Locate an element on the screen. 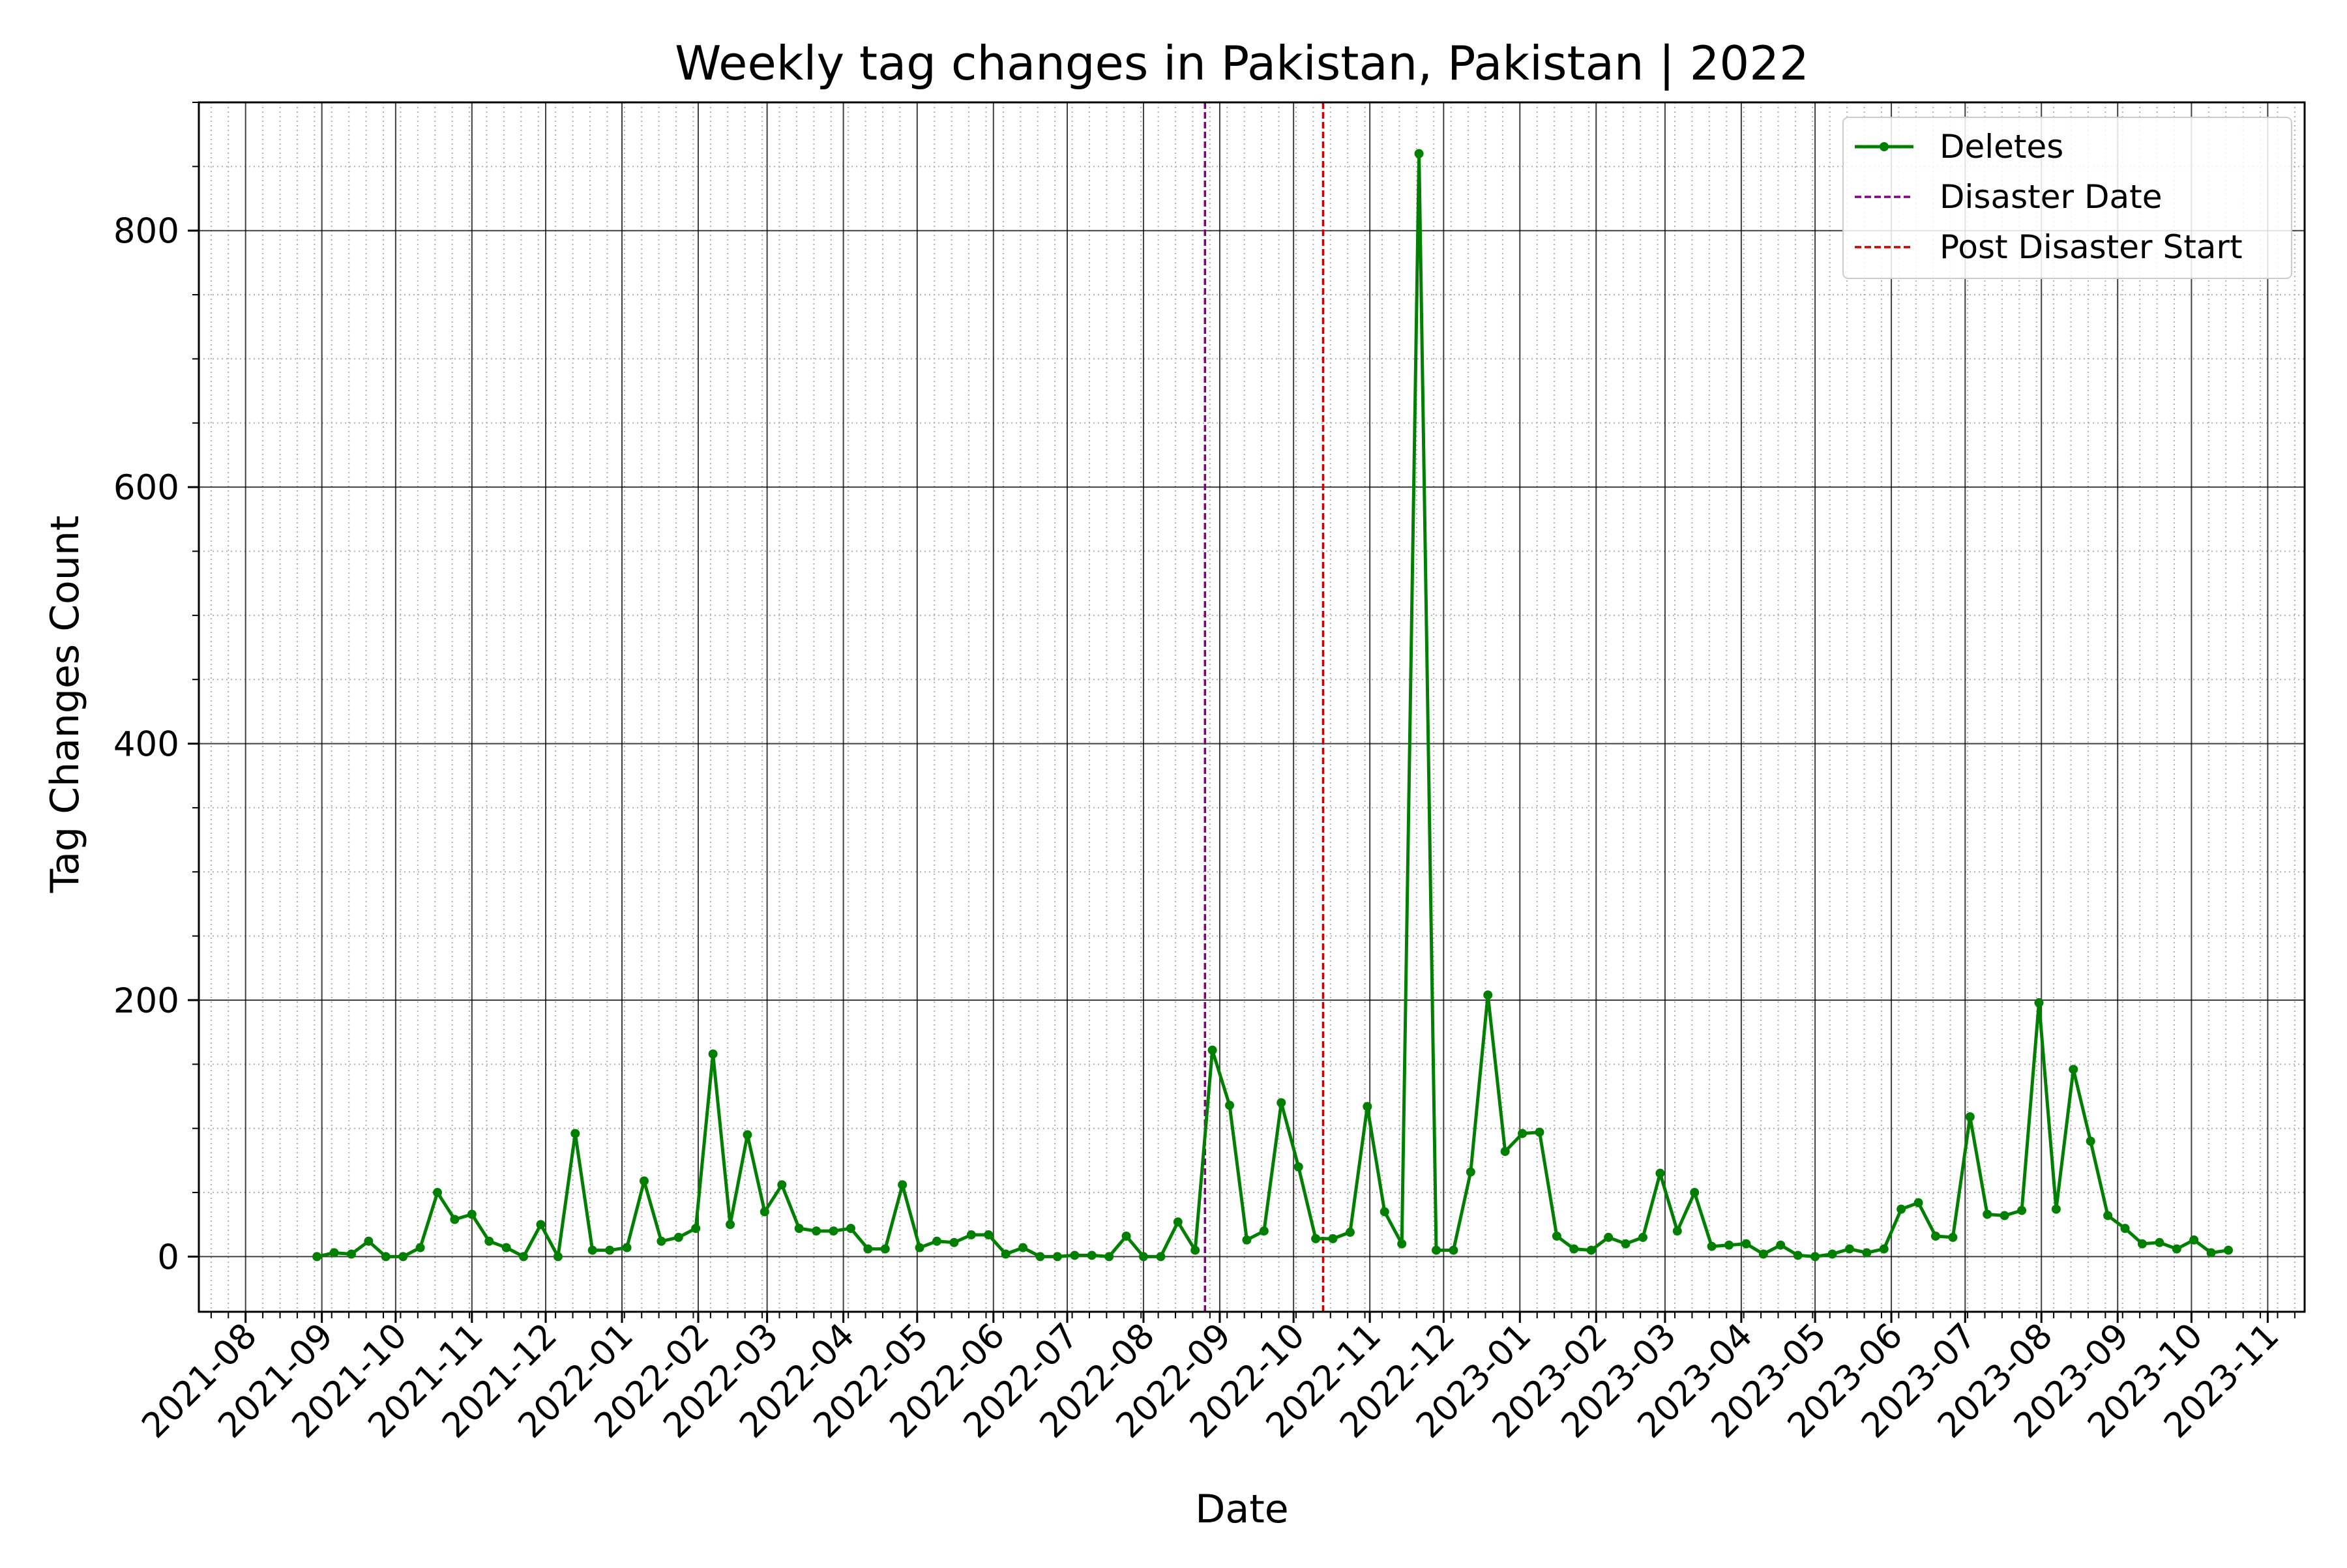 This screenshot has height=1568, width=2347. y-tick-label: 400 is located at coordinates (146, 745).